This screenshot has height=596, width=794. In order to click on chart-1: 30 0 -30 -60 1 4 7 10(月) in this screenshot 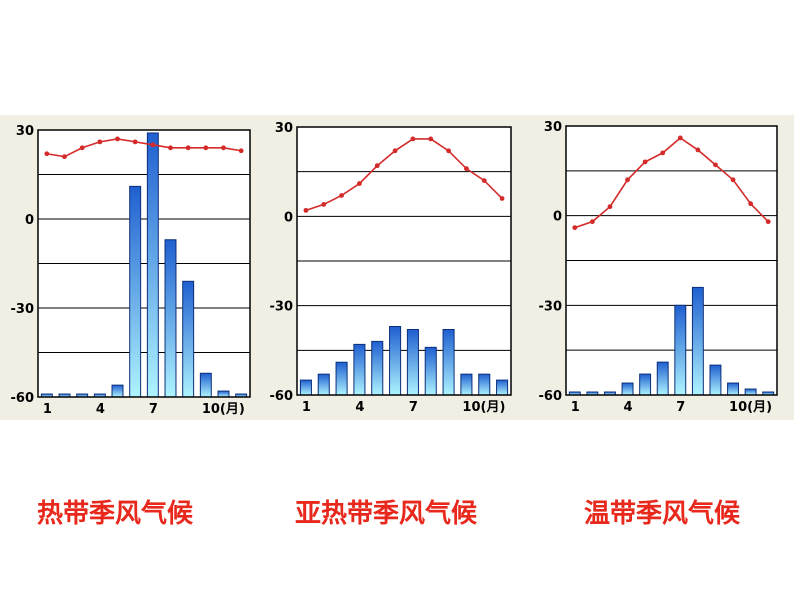, I will do `click(131, 270)`.